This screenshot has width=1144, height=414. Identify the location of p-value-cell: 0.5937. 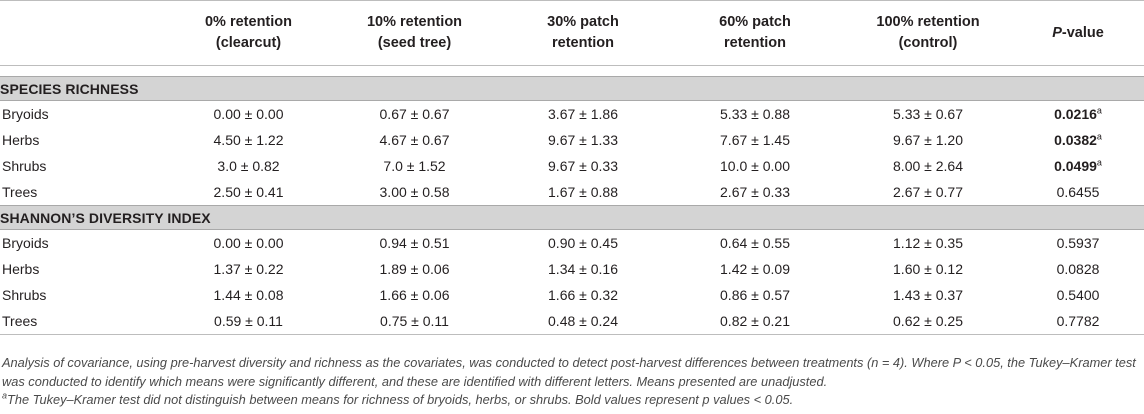
(1078, 243).